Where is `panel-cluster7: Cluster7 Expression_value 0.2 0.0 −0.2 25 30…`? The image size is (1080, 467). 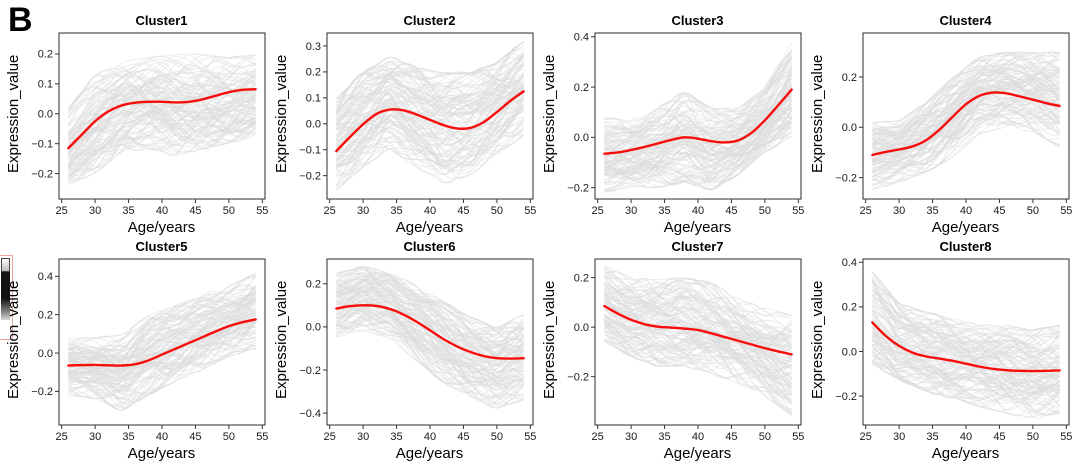
panel-cluster7: Cluster7 Expression_value 0.2 0.0 −0.2 25 30… is located at coordinates (674, 351).